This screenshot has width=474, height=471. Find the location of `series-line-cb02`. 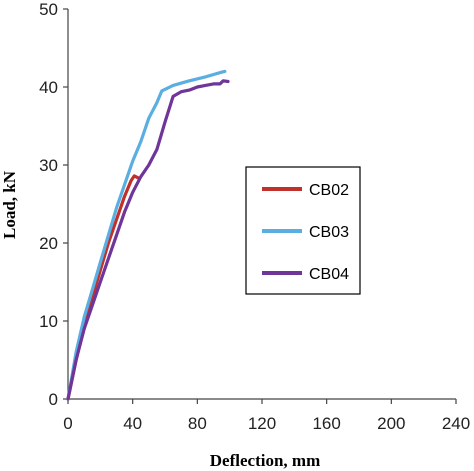

series-line-cb02 is located at coordinates (103, 287).